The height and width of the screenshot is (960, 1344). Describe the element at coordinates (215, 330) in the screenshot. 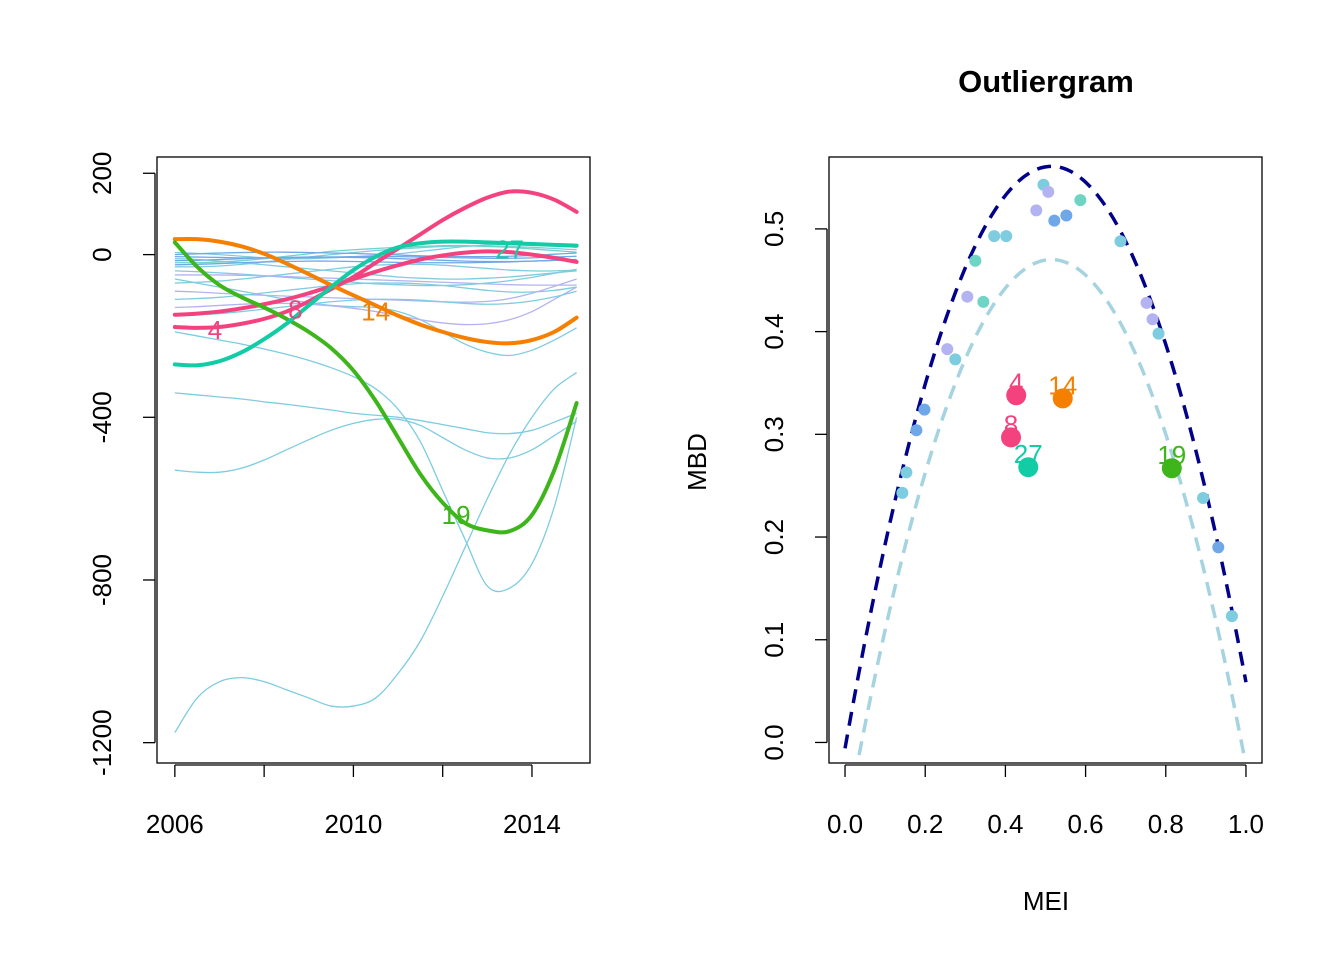

I see `curve-label-4: 4` at that location.